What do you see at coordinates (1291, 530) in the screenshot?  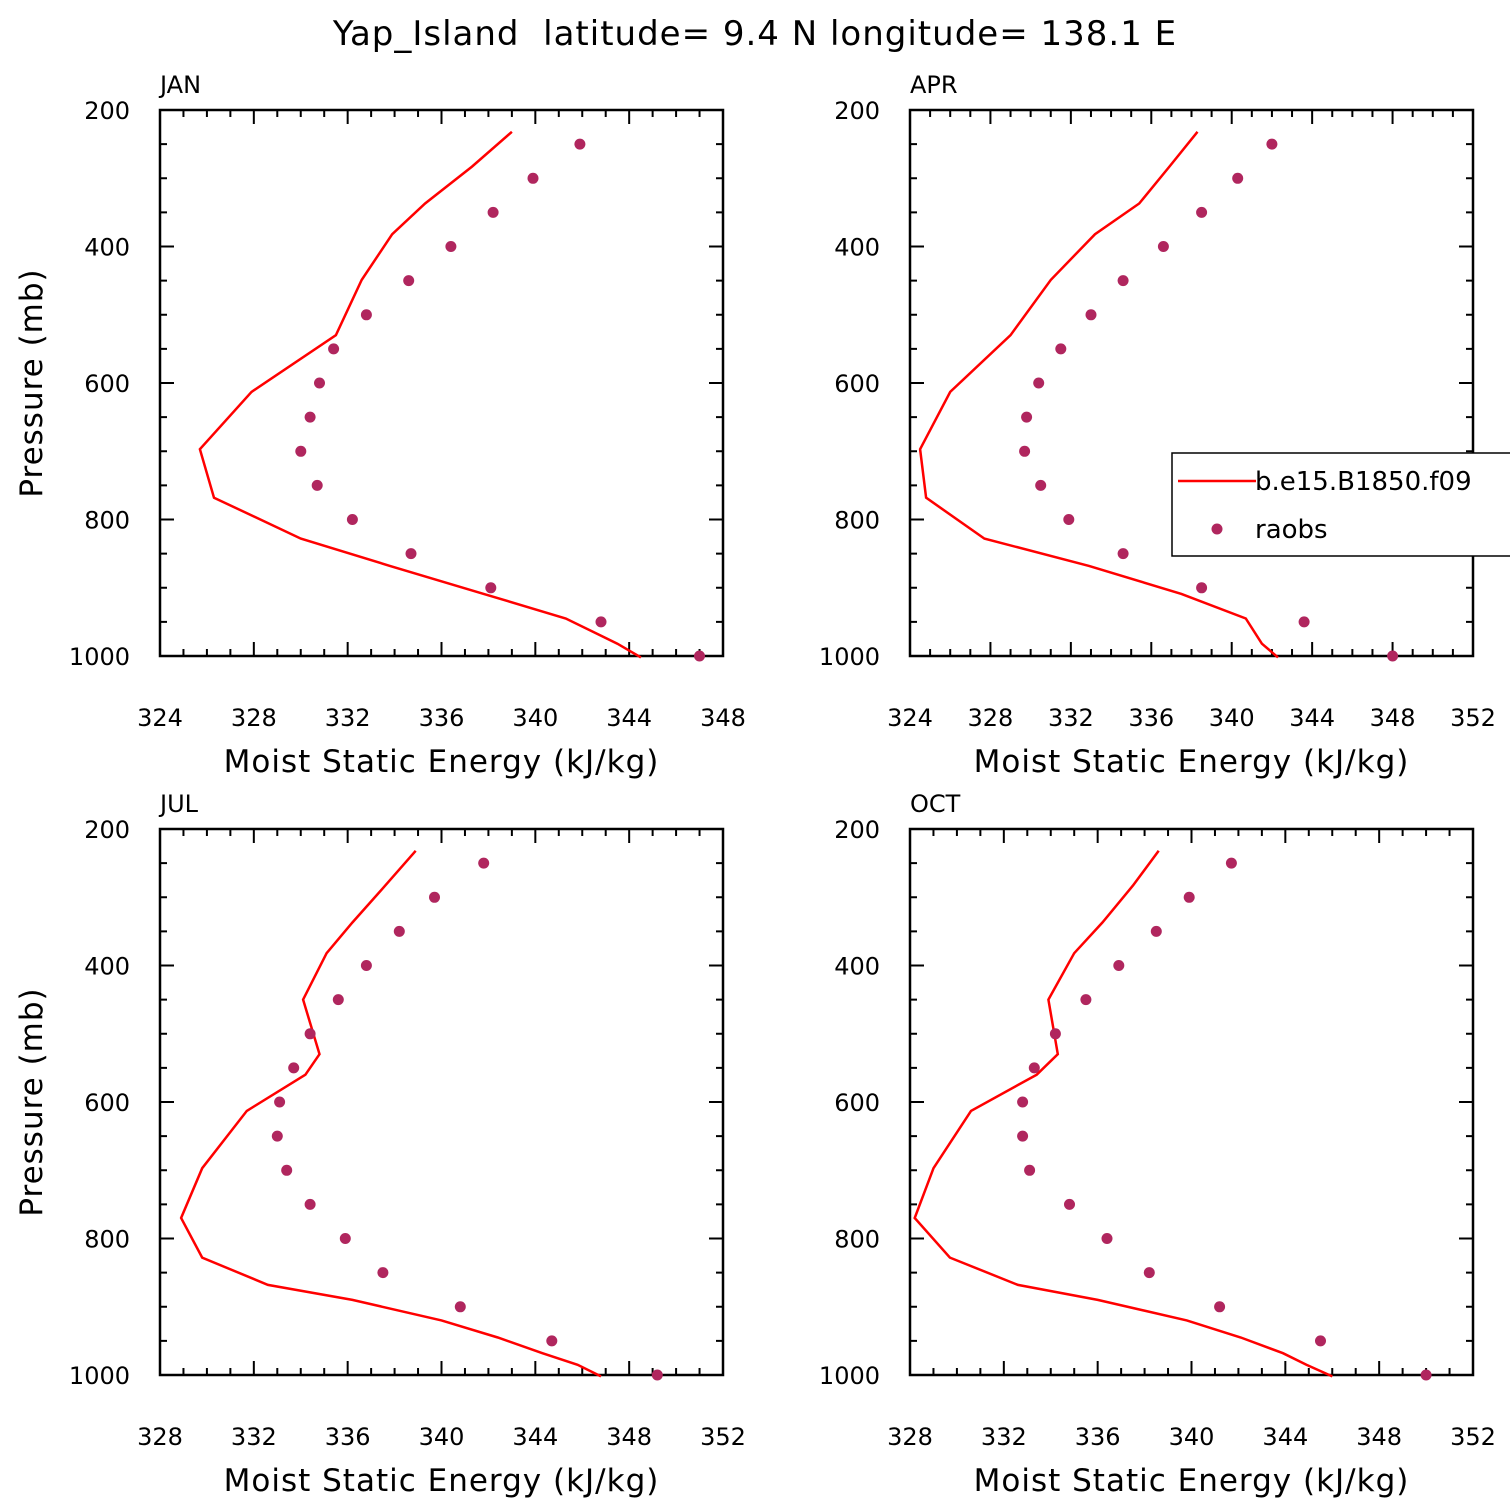 I see `legend-entry-raobs: raobs` at bounding box center [1291, 530].